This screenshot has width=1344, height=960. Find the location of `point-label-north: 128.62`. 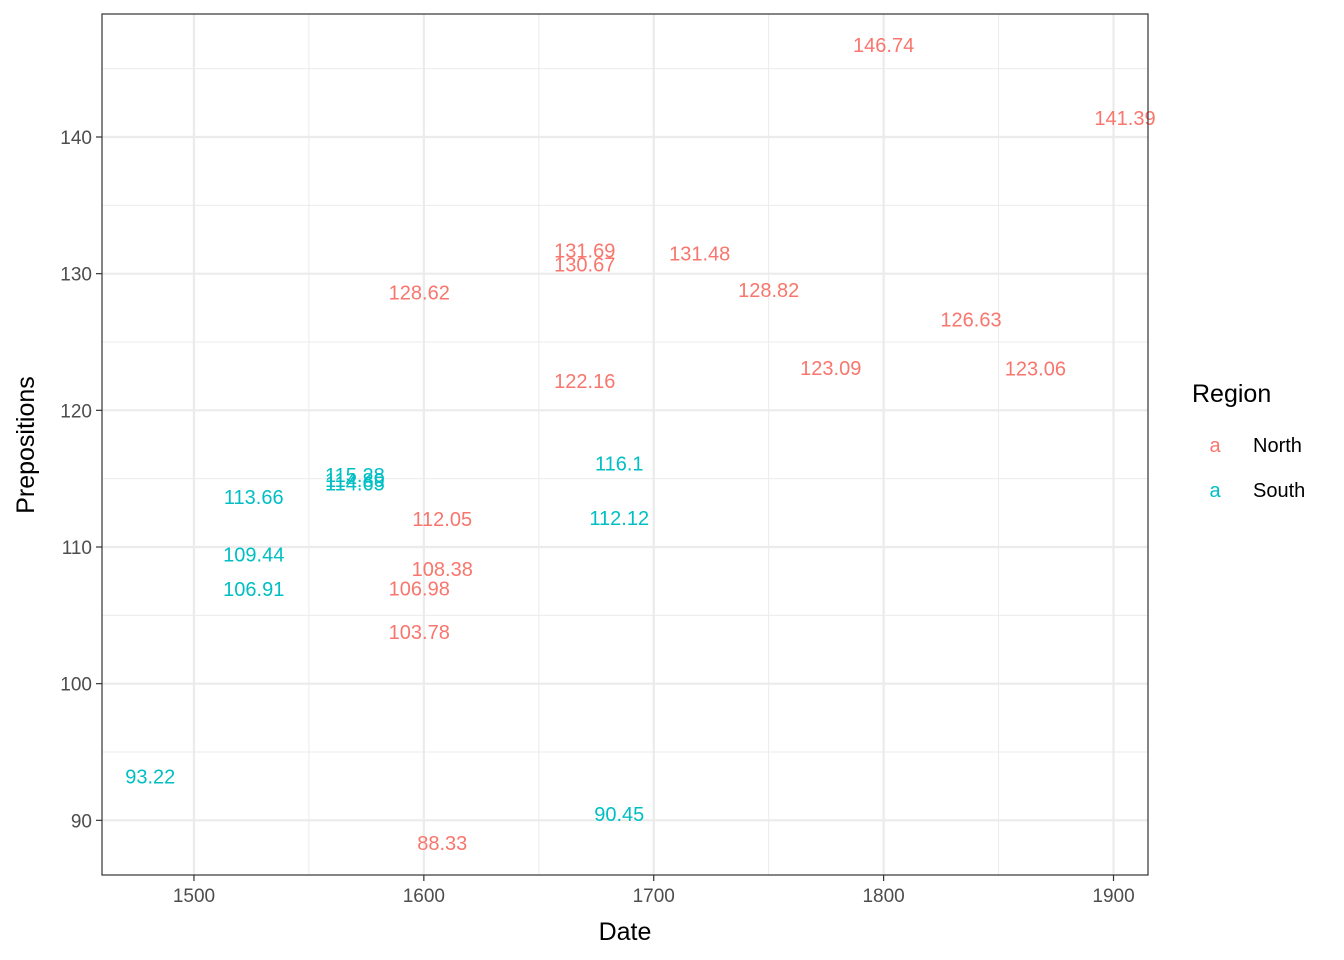

point-label-north: 128.62 is located at coordinates (419, 294).